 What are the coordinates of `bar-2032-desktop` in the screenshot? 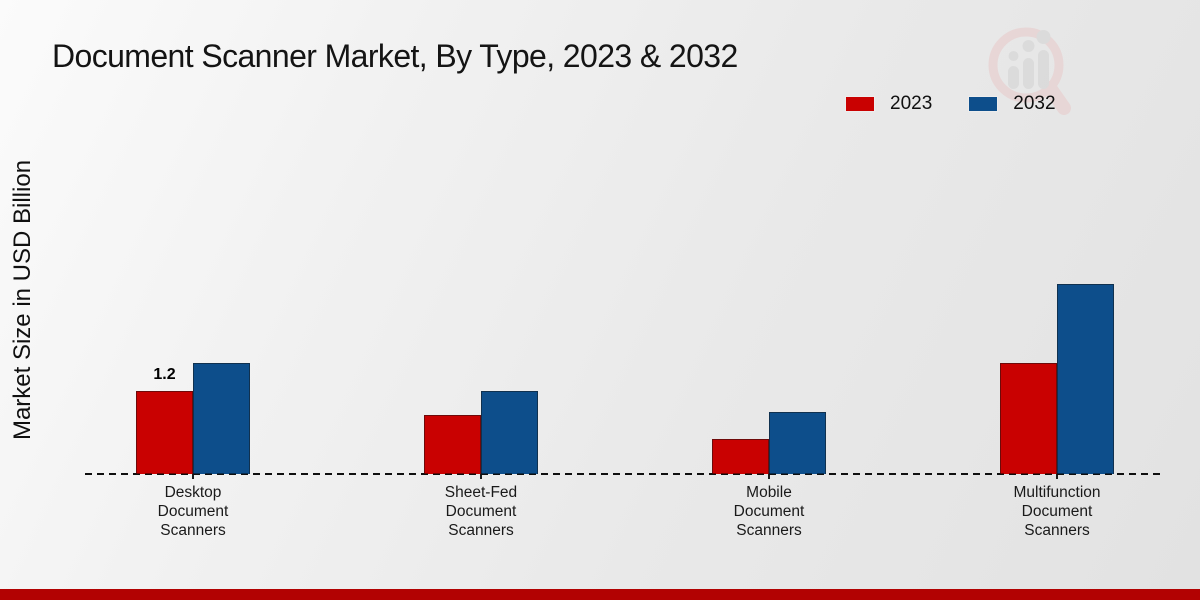 It's located at (221, 418).